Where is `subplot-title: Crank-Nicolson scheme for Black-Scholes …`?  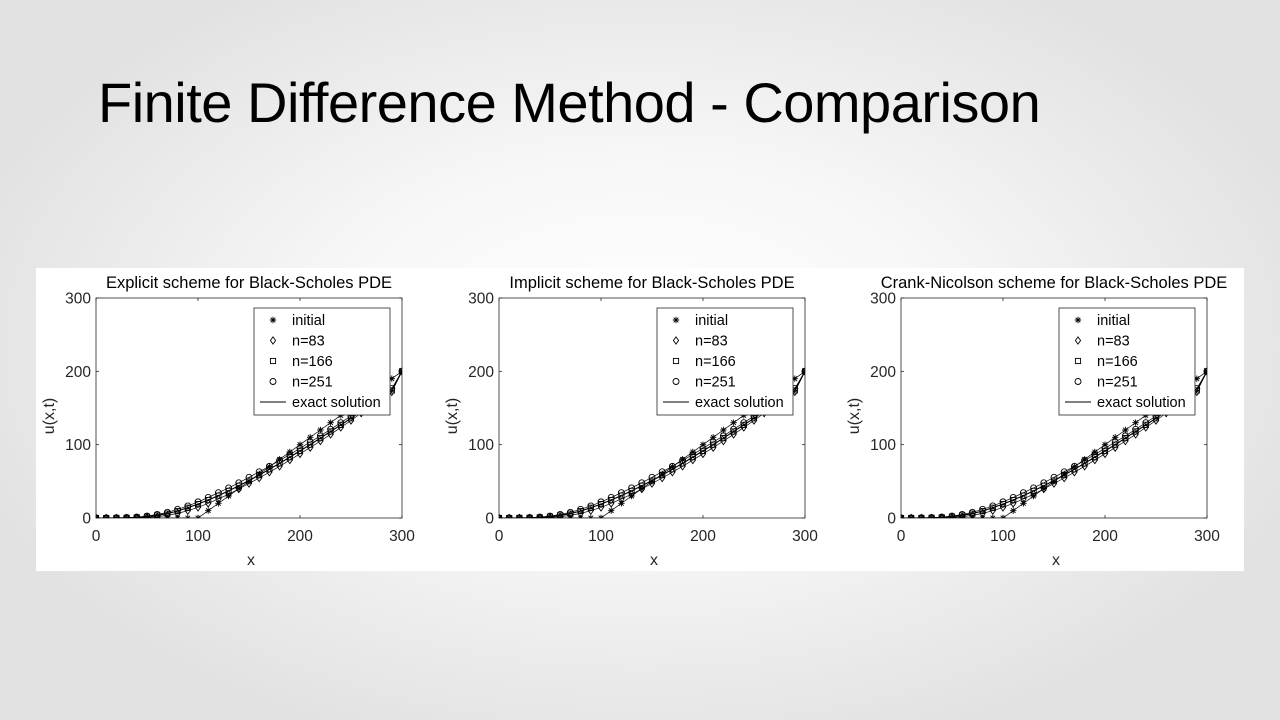 subplot-title: Crank-Nicolson scheme for Black-Scholes … is located at coordinates (1054, 283).